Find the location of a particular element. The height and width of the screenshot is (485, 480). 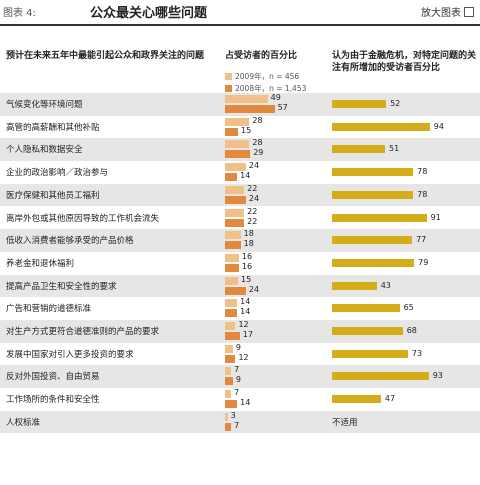

value-label-2009: 14 is located at coordinates (245, 302).